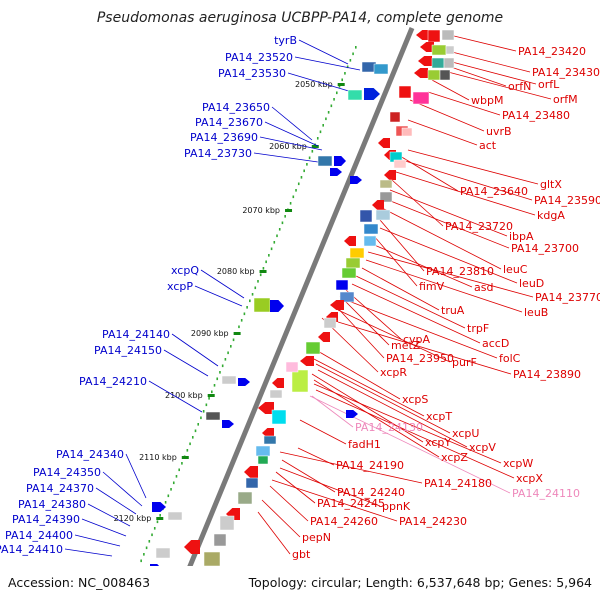 Image resolution: width=600 pixels, height=600 pixels. I want to click on gene-label-metz: metZ, so click(406, 345).